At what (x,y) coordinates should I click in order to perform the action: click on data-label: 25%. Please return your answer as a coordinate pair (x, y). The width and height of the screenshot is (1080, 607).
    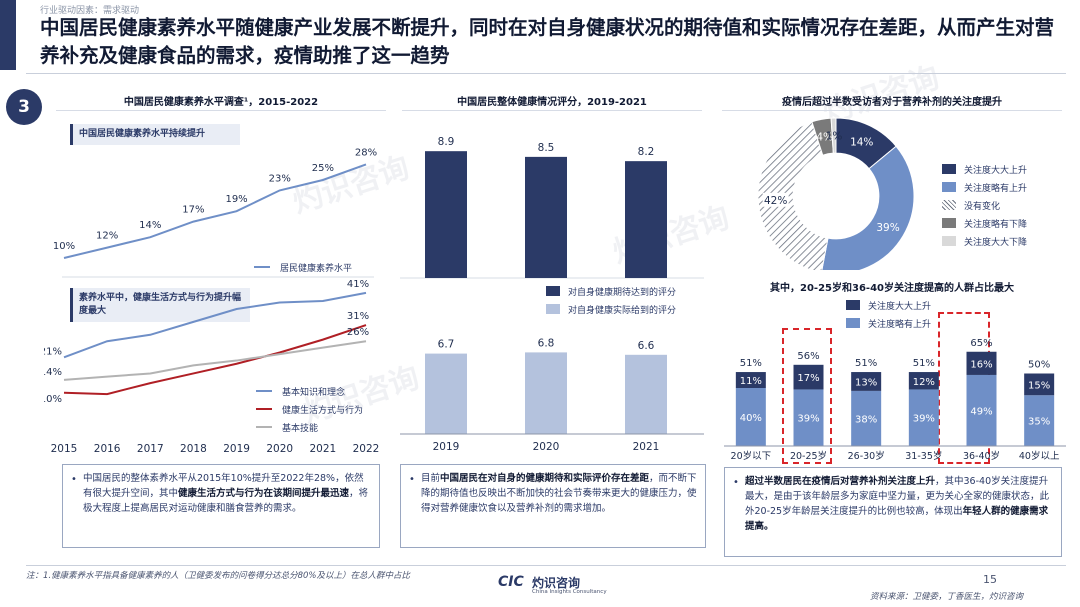
    Looking at the image, I should click on (323, 168).